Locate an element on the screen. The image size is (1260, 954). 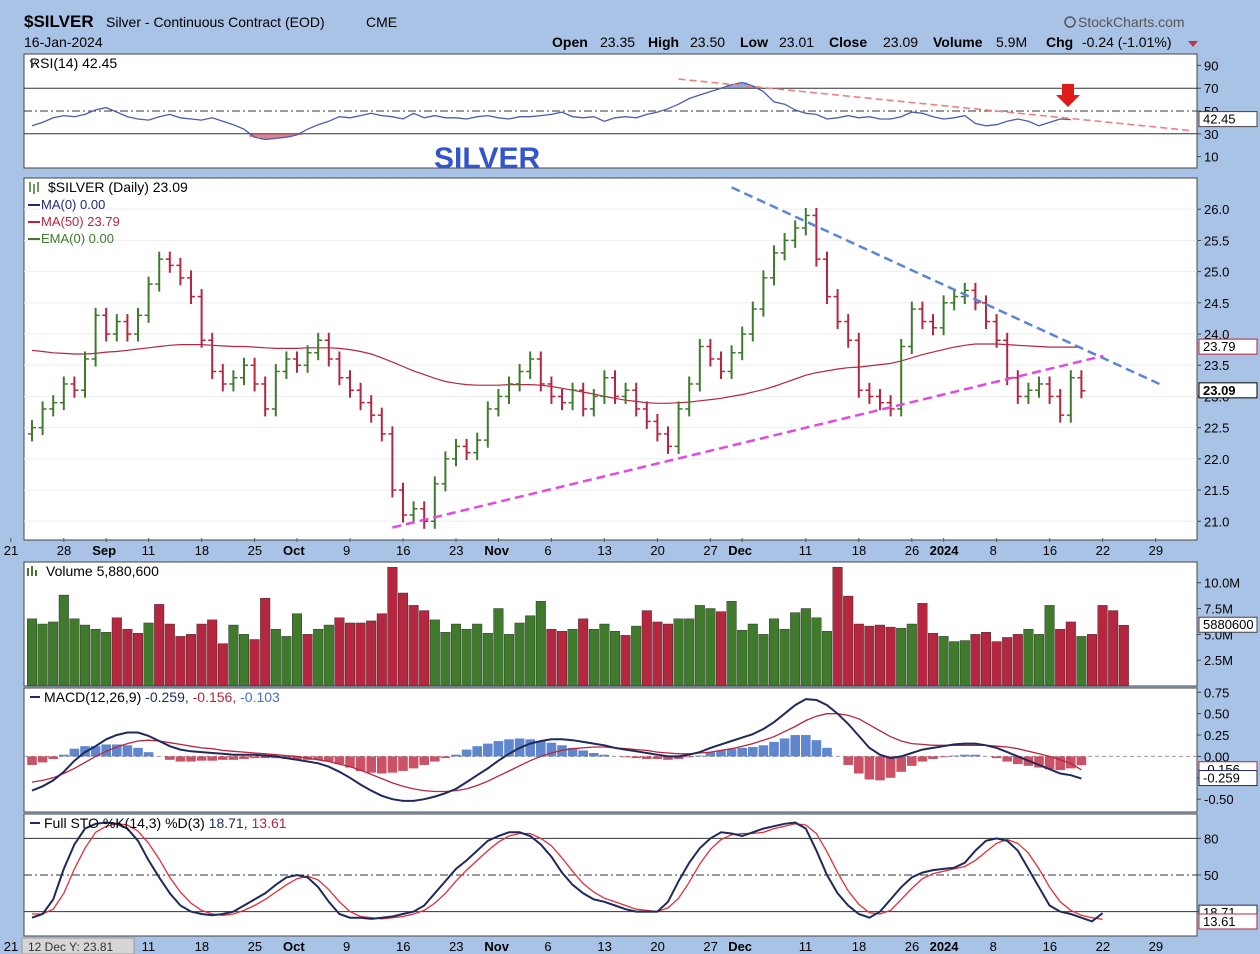
price-axis-tick-label: 24.5 is located at coordinates (1216, 303).